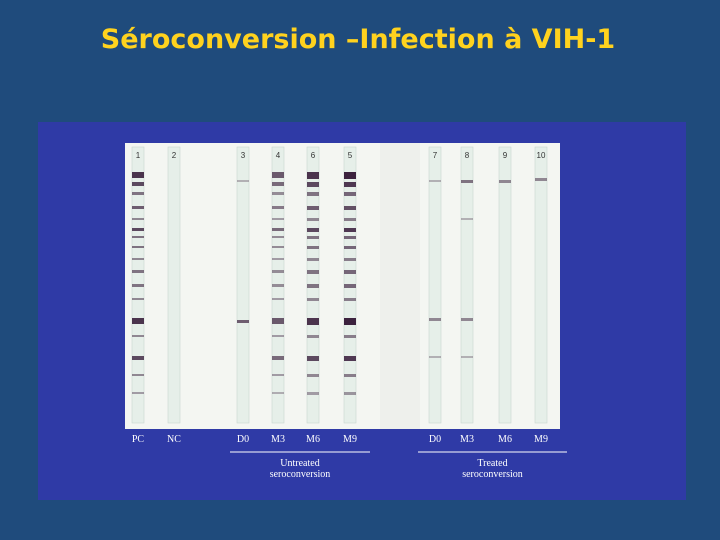  Describe the element at coordinates (541, 155) in the screenshot. I see `strip-number: 10` at that location.